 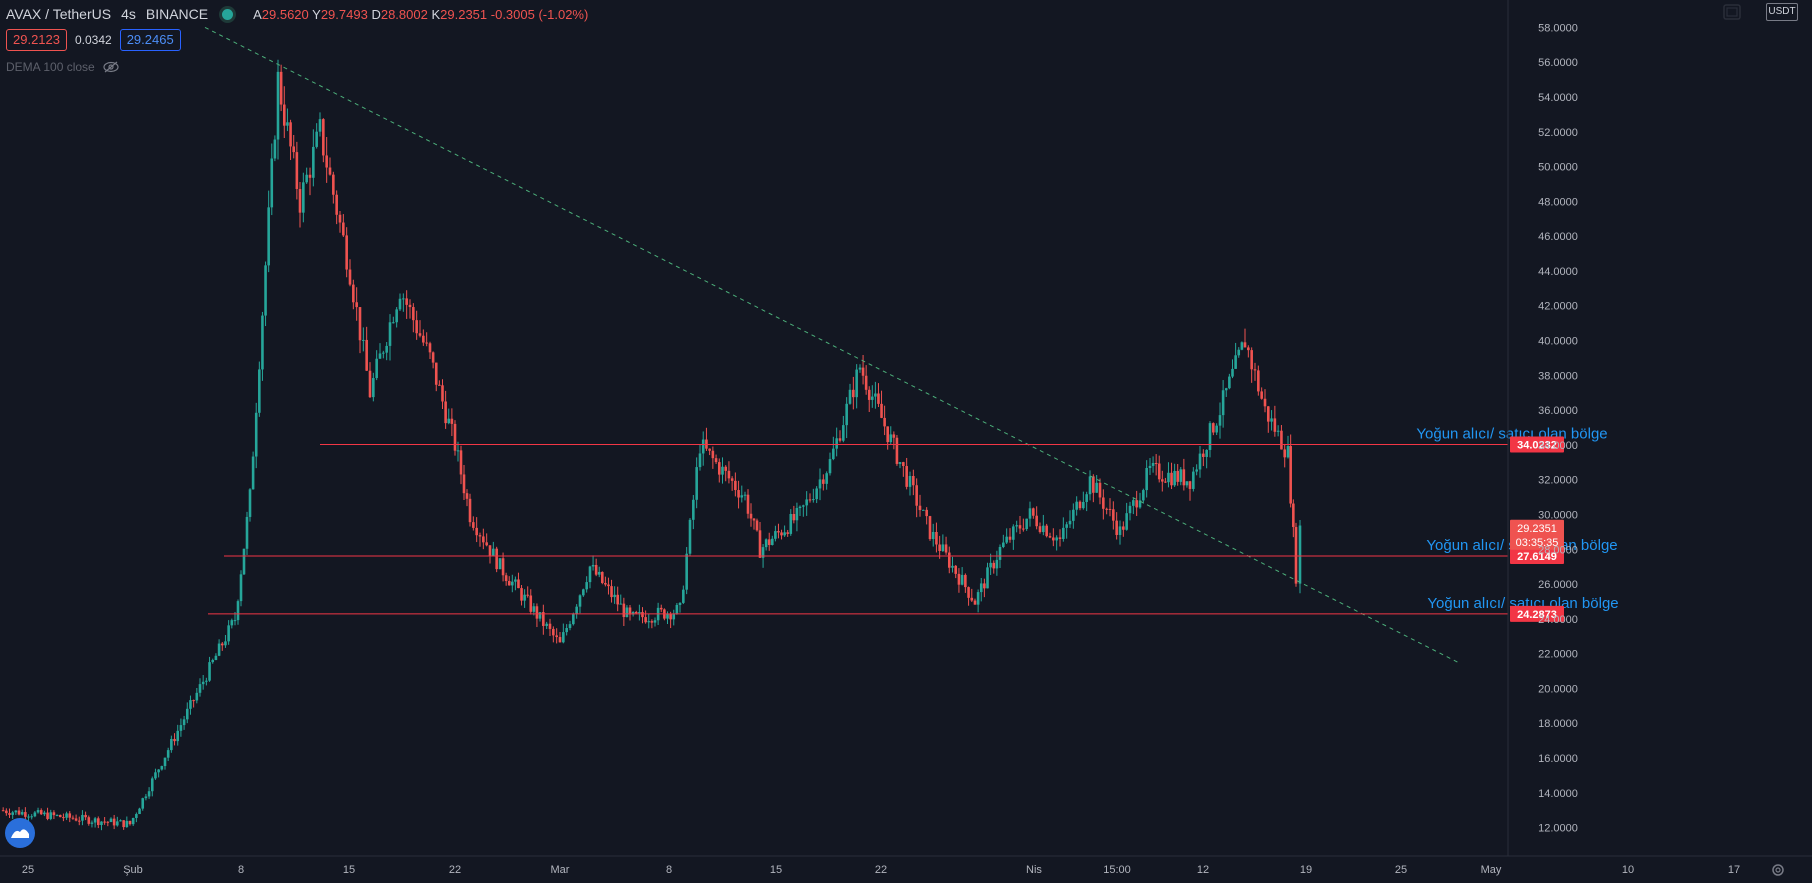 What do you see at coordinates (1778, 870) in the screenshot?
I see `gear-icon` at bounding box center [1778, 870].